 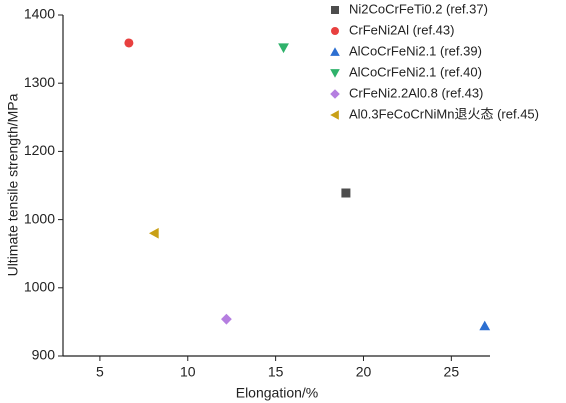 What do you see at coordinates (39, 150) in the screenshot?
I see `y-tick-label: 1200` at bounding box center [39, 150].